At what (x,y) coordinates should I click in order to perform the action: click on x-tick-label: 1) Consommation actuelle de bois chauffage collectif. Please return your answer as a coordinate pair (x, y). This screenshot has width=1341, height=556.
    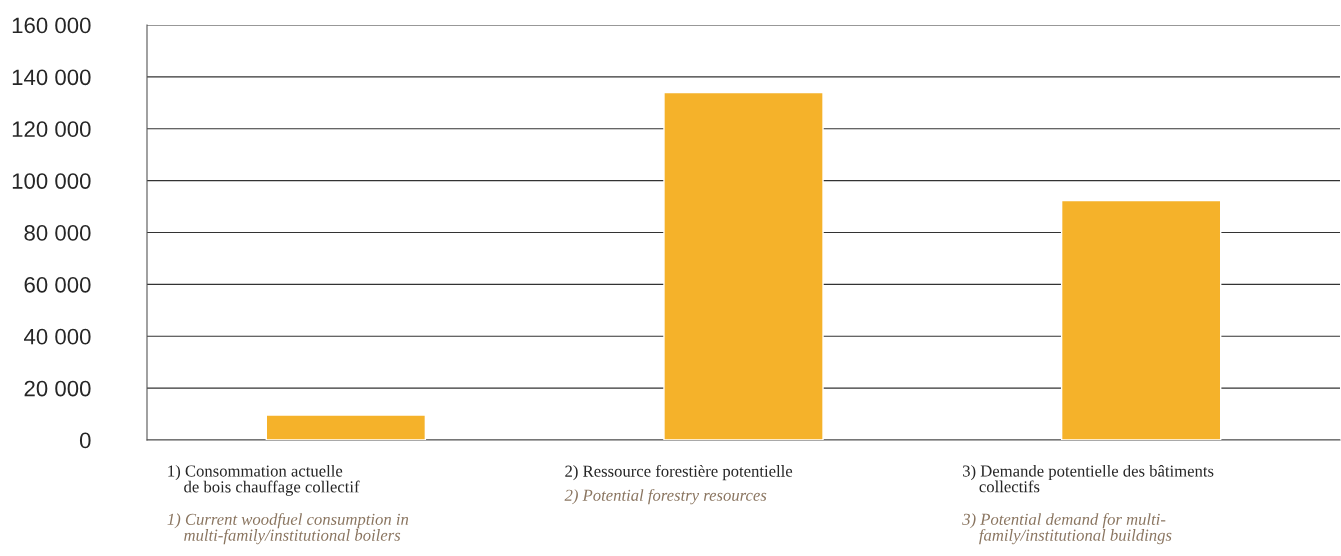
    Looking at the image, I should click on (264, 480).